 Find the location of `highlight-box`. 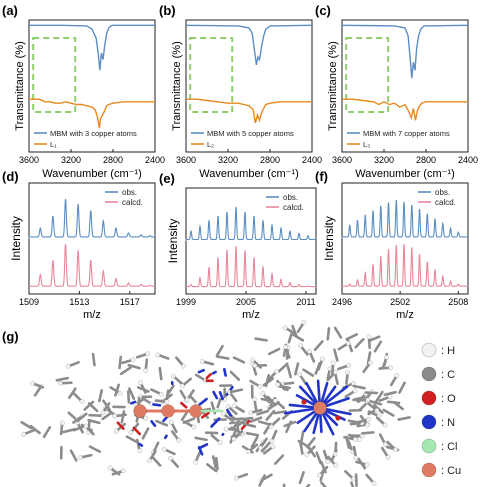

highlight-box is located at coordinates (54, 75).